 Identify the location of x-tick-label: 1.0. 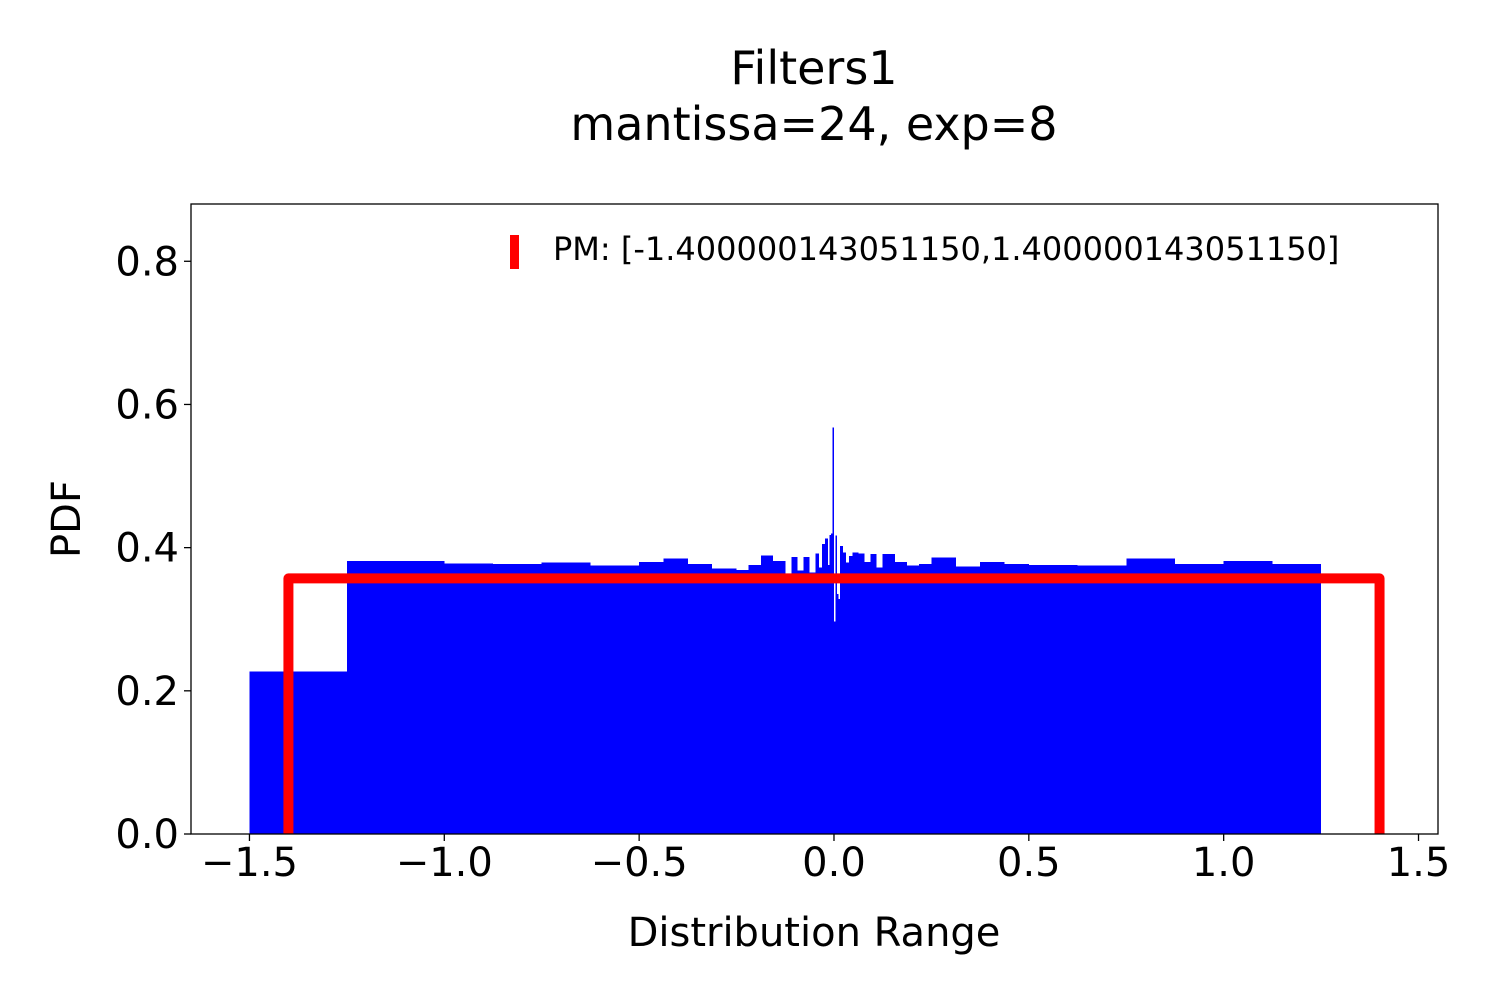
(1224, 863).